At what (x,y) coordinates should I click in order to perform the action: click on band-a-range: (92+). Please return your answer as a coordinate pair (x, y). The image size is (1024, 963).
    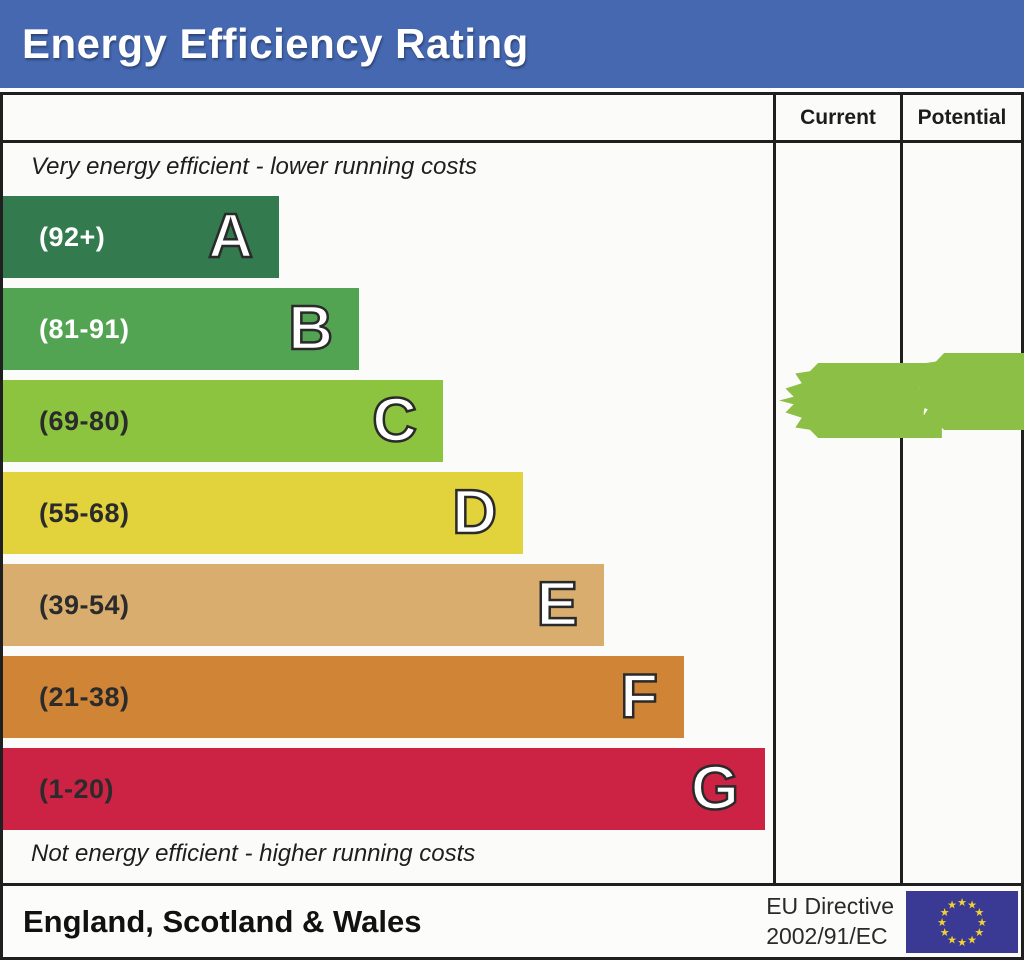
    Looking at the image, I should click on (72, 236).